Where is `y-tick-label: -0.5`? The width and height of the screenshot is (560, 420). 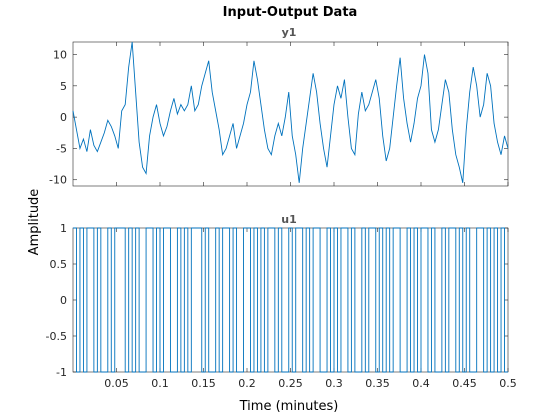
y-tick-label: -0.5 is located at coordinates (56, 336).